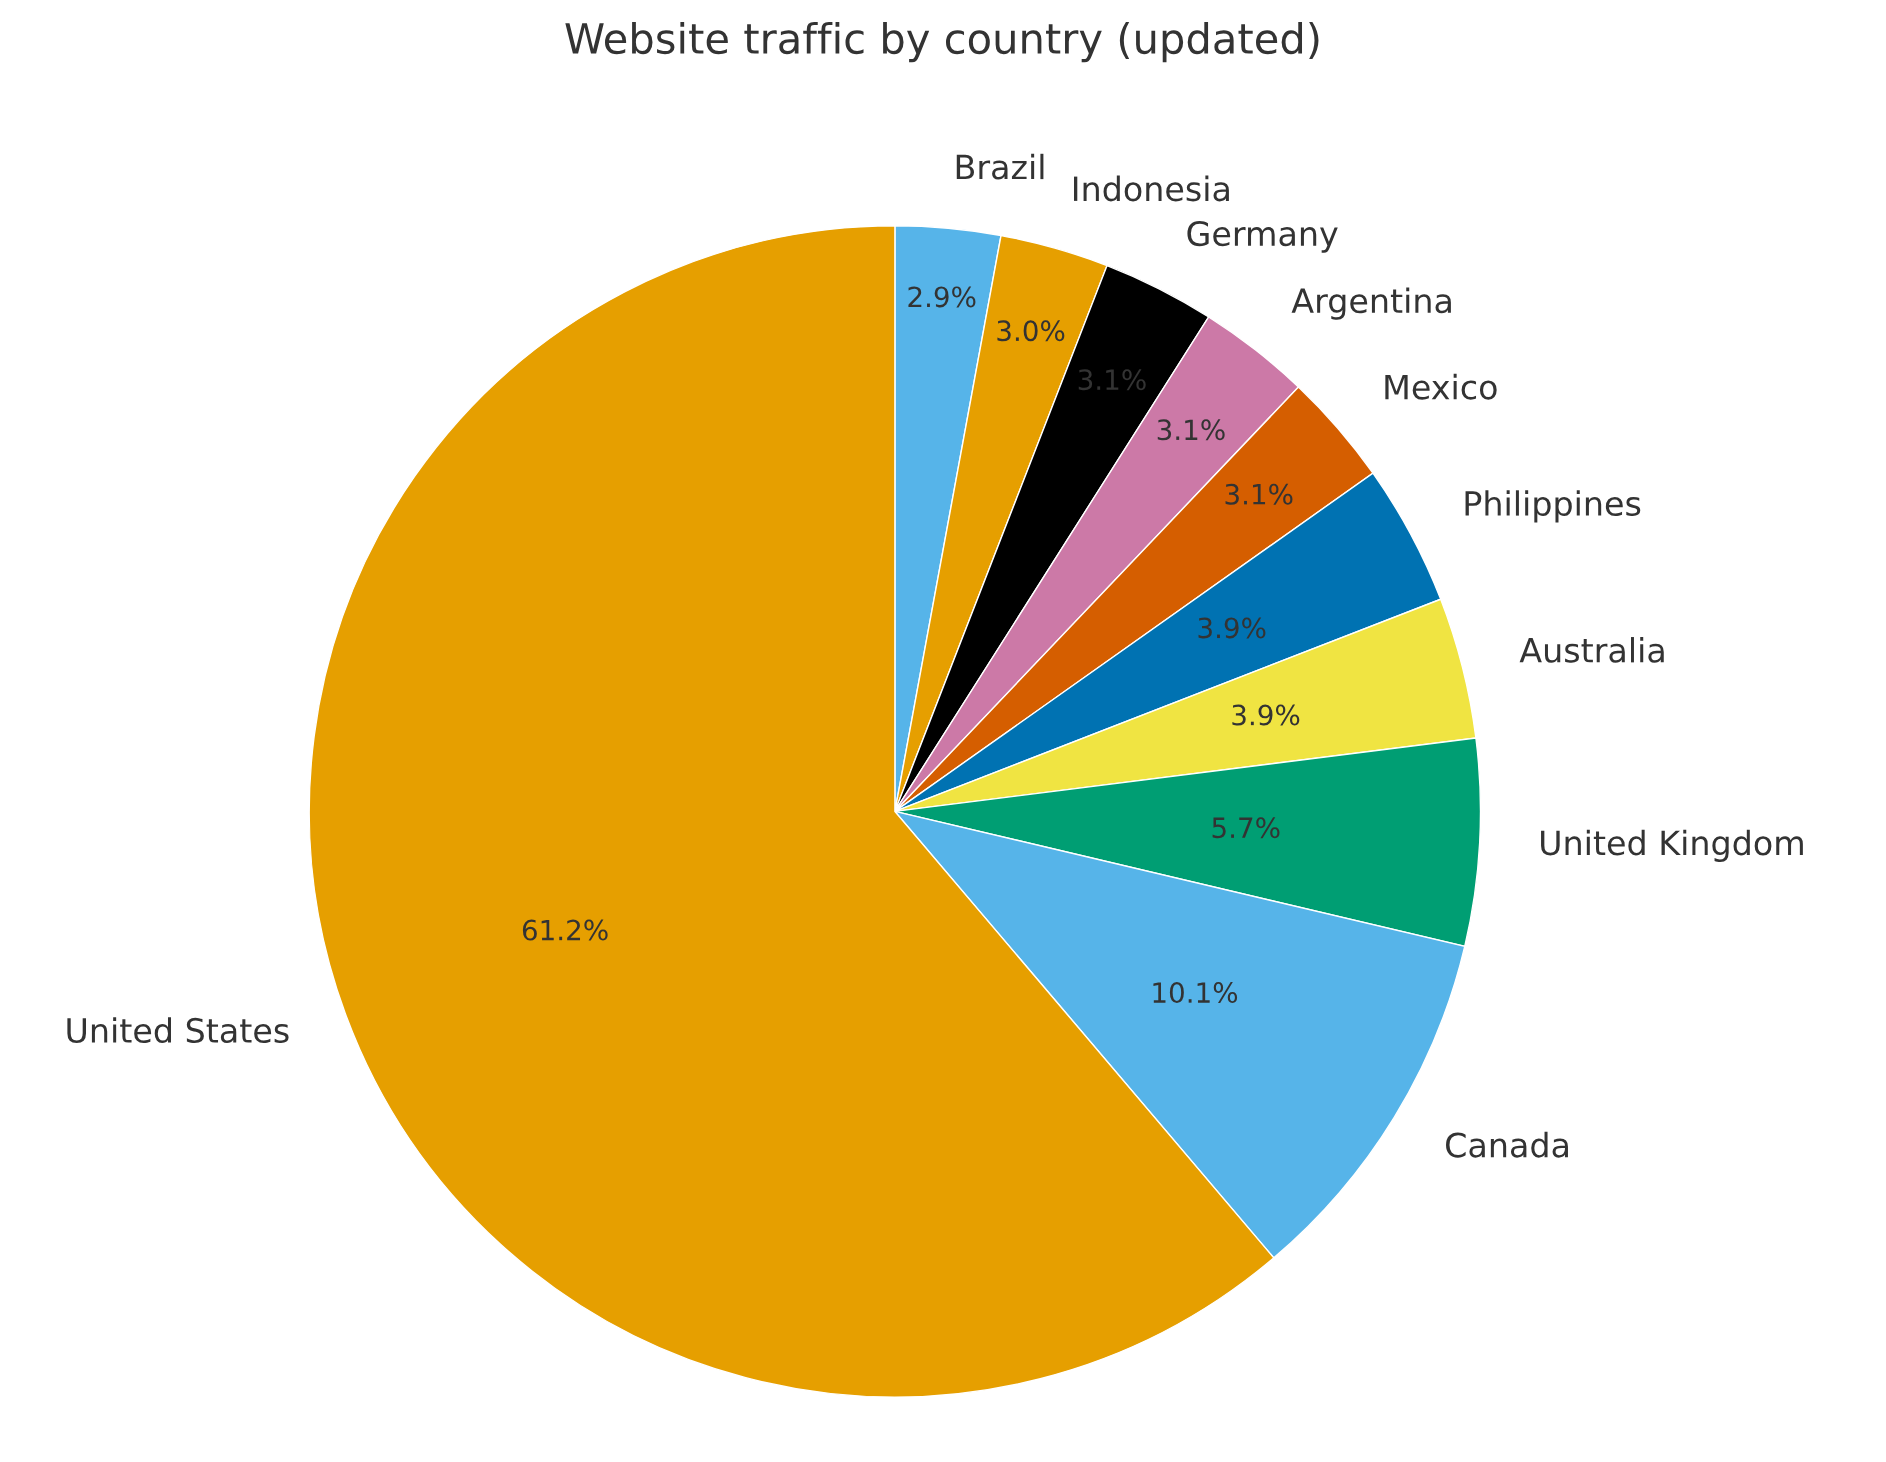  Describe the element at coordinates (1000, 166) in the screenshot. I see `slice-label: Brazil` at that location.